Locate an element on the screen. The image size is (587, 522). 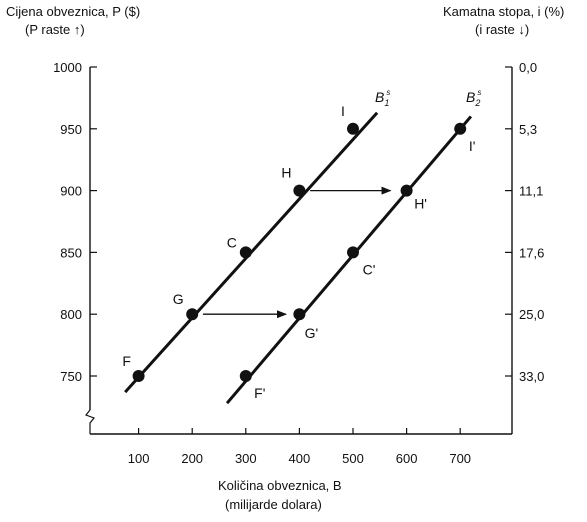
left-axis-title-text: Cijena obveznica, P ($) is located at coordinates (73, 11).